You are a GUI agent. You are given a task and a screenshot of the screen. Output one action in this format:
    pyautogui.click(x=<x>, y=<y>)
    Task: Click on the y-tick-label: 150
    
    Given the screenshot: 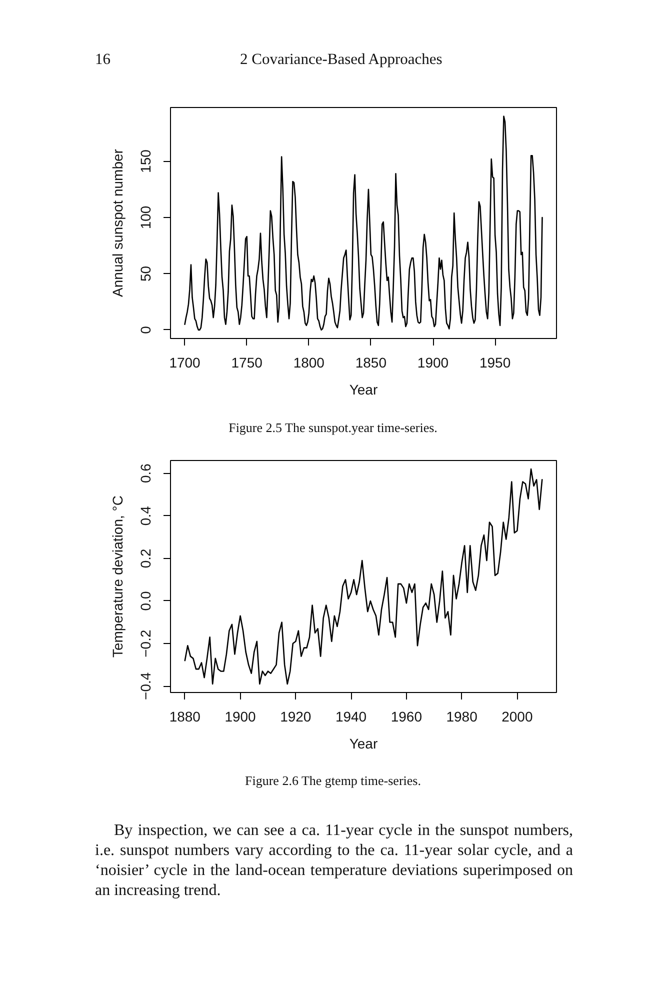 What is the action you would take?
    pyautogui.click(x=146, y=161)
    